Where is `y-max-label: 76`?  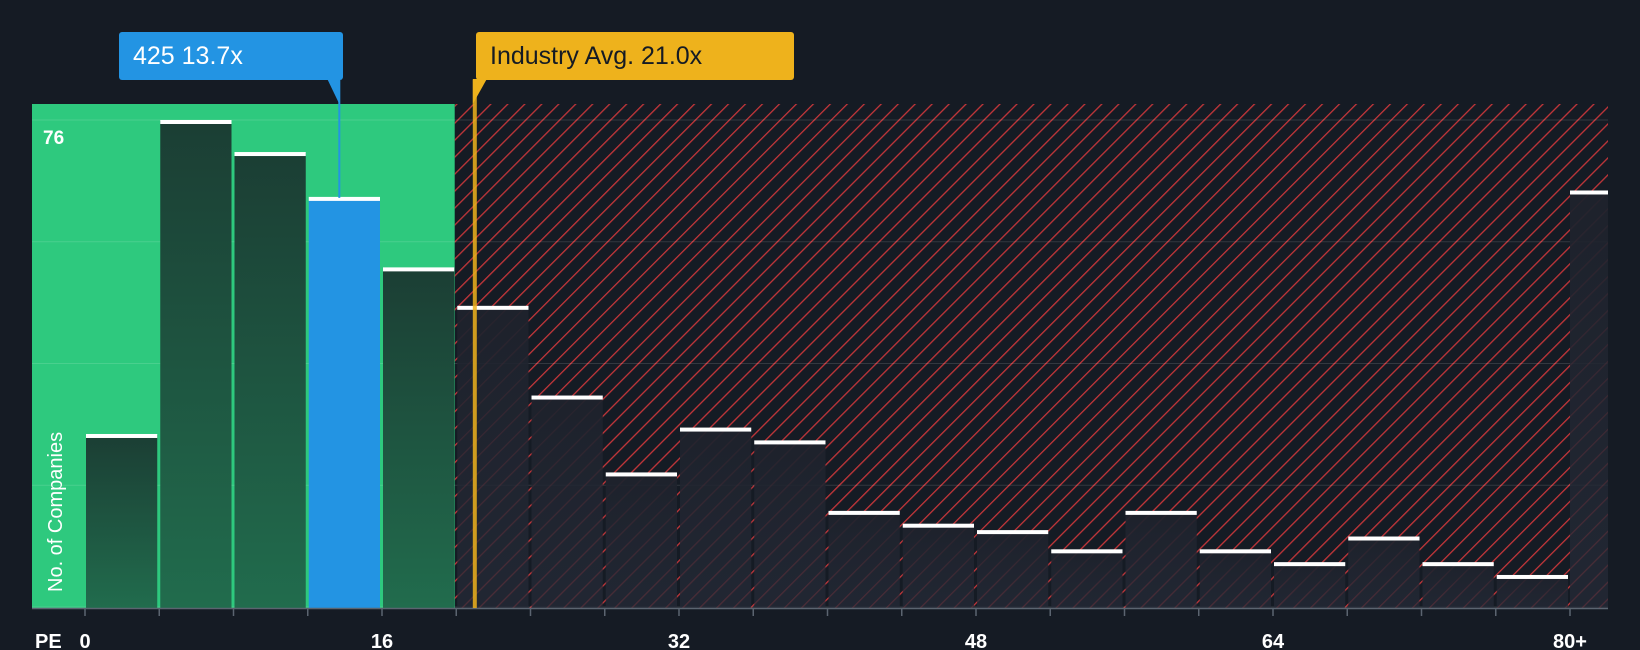
y-max-label: 76 is located at coordinates (53, 138).